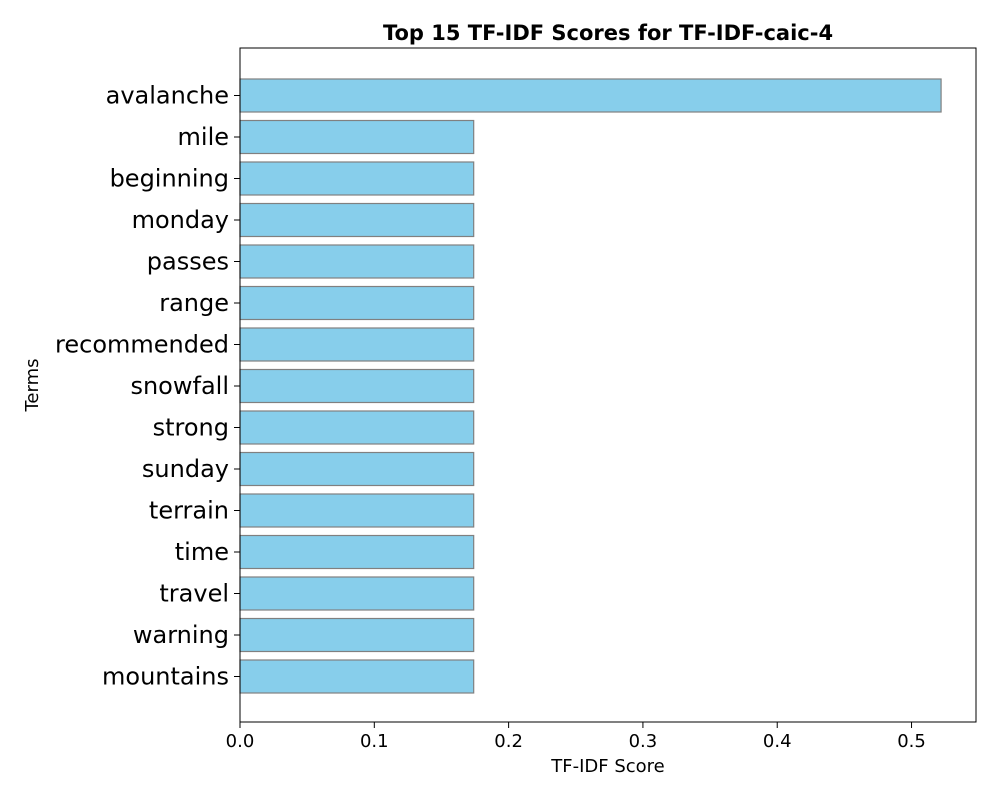 Image resolution: width=1000 pixels, height=800 pixels. I want to click on x-tick-label: 0.0, so click(240, 741).